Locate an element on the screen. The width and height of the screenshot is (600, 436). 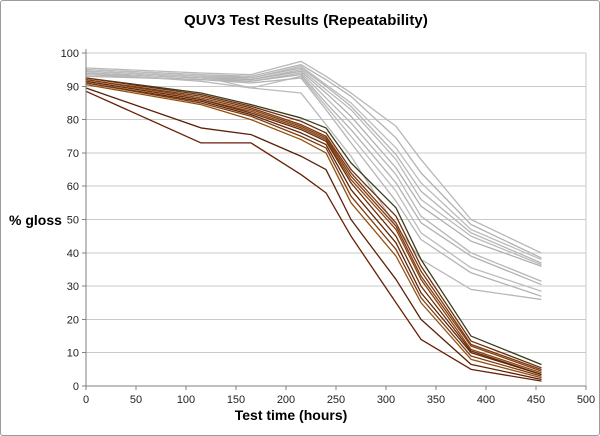
chart-title: QUV3 Test Results (Repeatability) is located at coordinates (306, 20).